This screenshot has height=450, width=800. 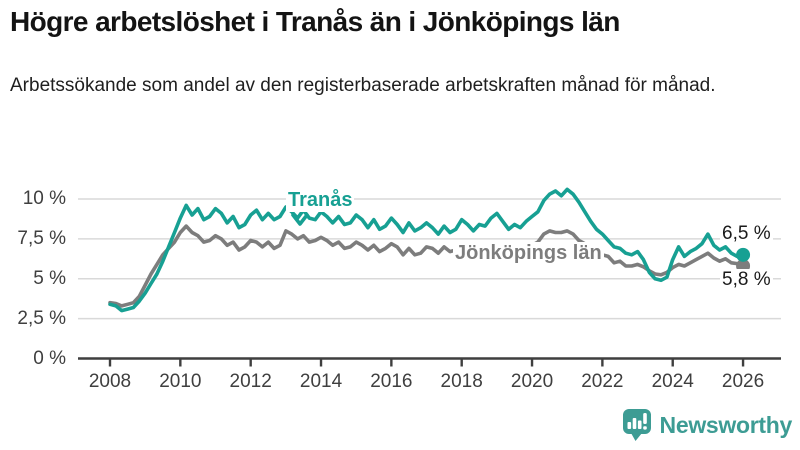 What do you see at coordinates (250, 381) in the screenshot?
I see `x-tick-label: 2012` at bounding box center [250, 381].